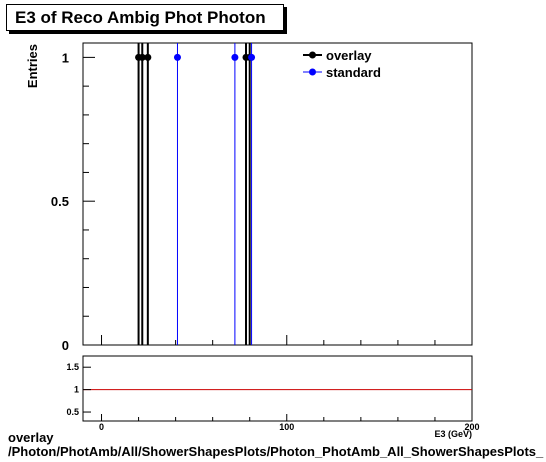  What do you see at coordinates (312, 55) in the screenshot?
I see `legend-marker-overlay` at bounding box center [312, 55].